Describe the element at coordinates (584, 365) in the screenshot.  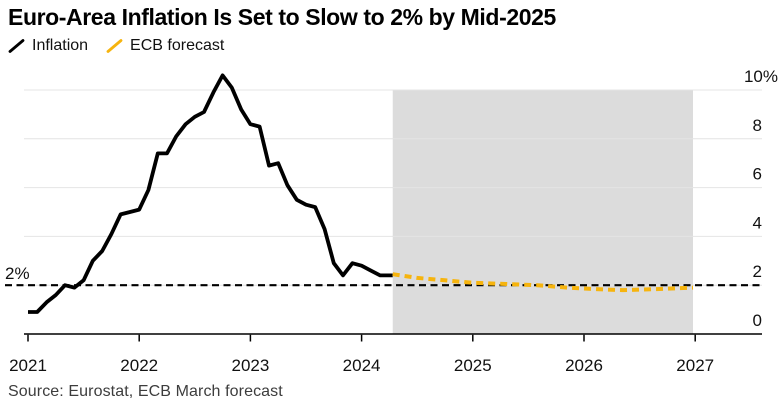
I see `x-axis-label-2026: 2026` at that location.